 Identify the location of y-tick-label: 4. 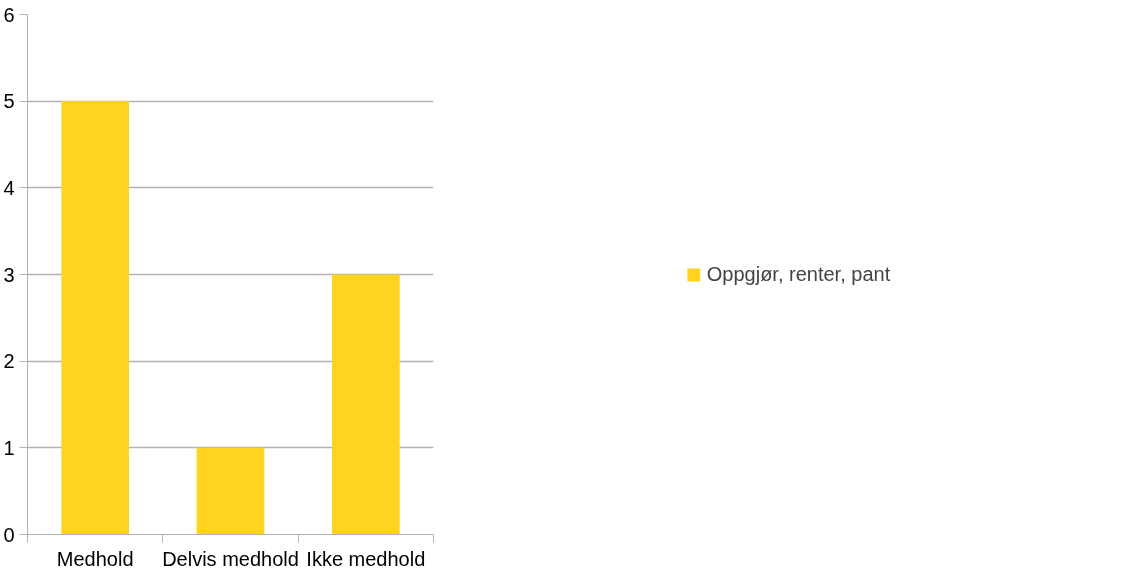
(9, 187).